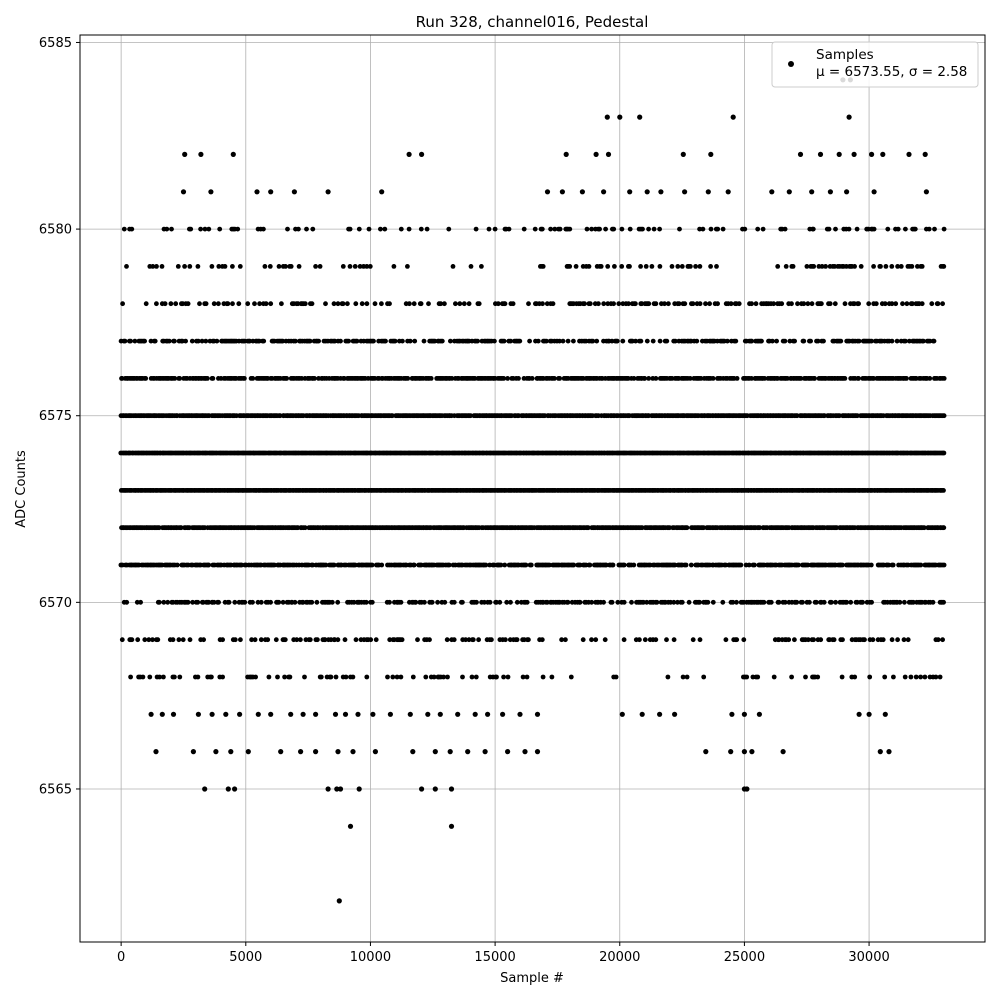 This screenshot has width=1000, height=1000. Describe the element at coordinates (532, 978) in the screenshot. I see `x-axis-title: Sample #` at that location.